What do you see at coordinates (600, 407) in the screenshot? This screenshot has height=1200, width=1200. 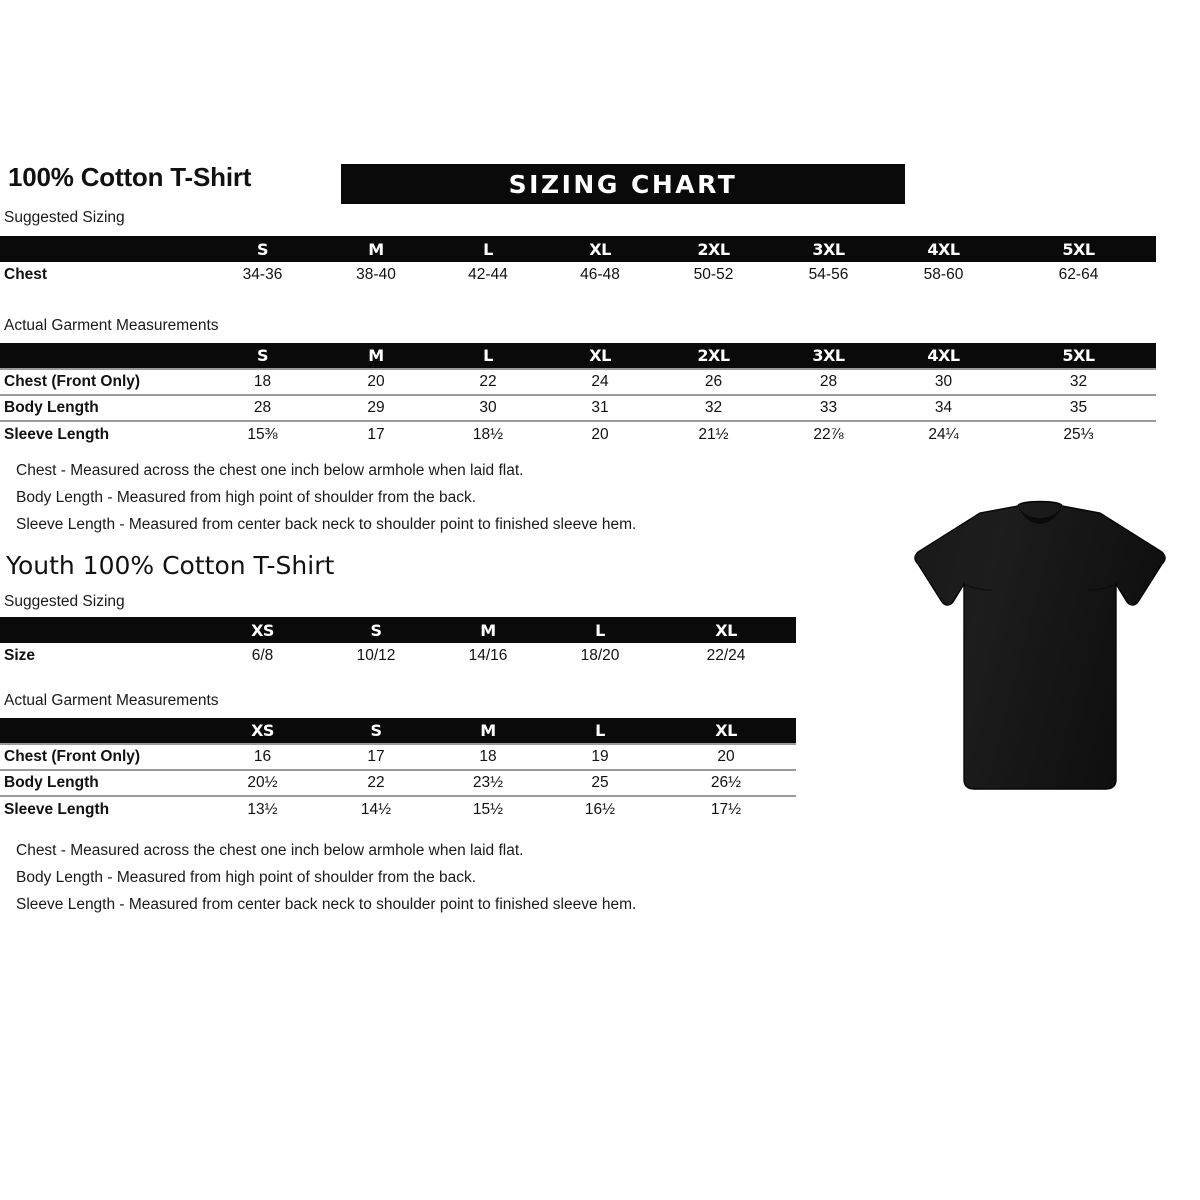 I see `cell-bodylength-xl: 31` at bounding box center [600, 407].